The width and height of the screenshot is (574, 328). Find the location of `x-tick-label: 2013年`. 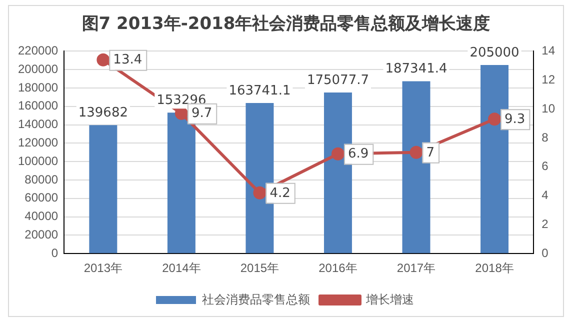

x-tick-label: 2013年 is located at coordinates (103, 268).